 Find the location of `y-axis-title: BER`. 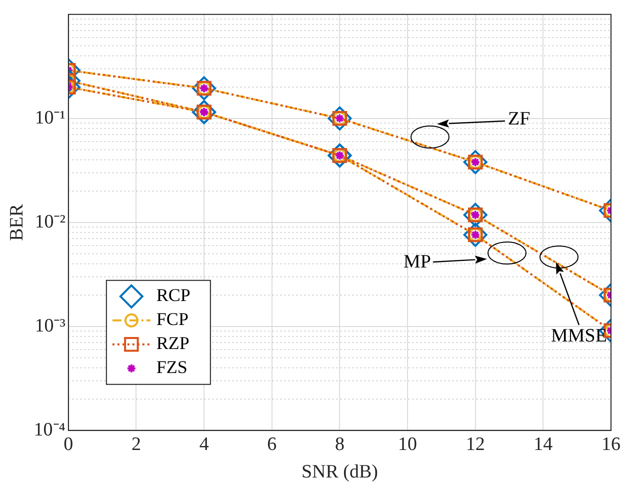

y-axis-title: BER is located at coordinates (17, 222).